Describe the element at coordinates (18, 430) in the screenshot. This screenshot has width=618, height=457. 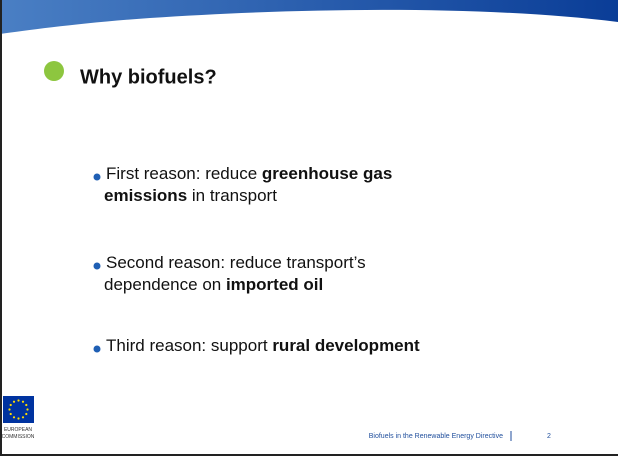
I see `logo-line1: EUROPEAN` at that location.